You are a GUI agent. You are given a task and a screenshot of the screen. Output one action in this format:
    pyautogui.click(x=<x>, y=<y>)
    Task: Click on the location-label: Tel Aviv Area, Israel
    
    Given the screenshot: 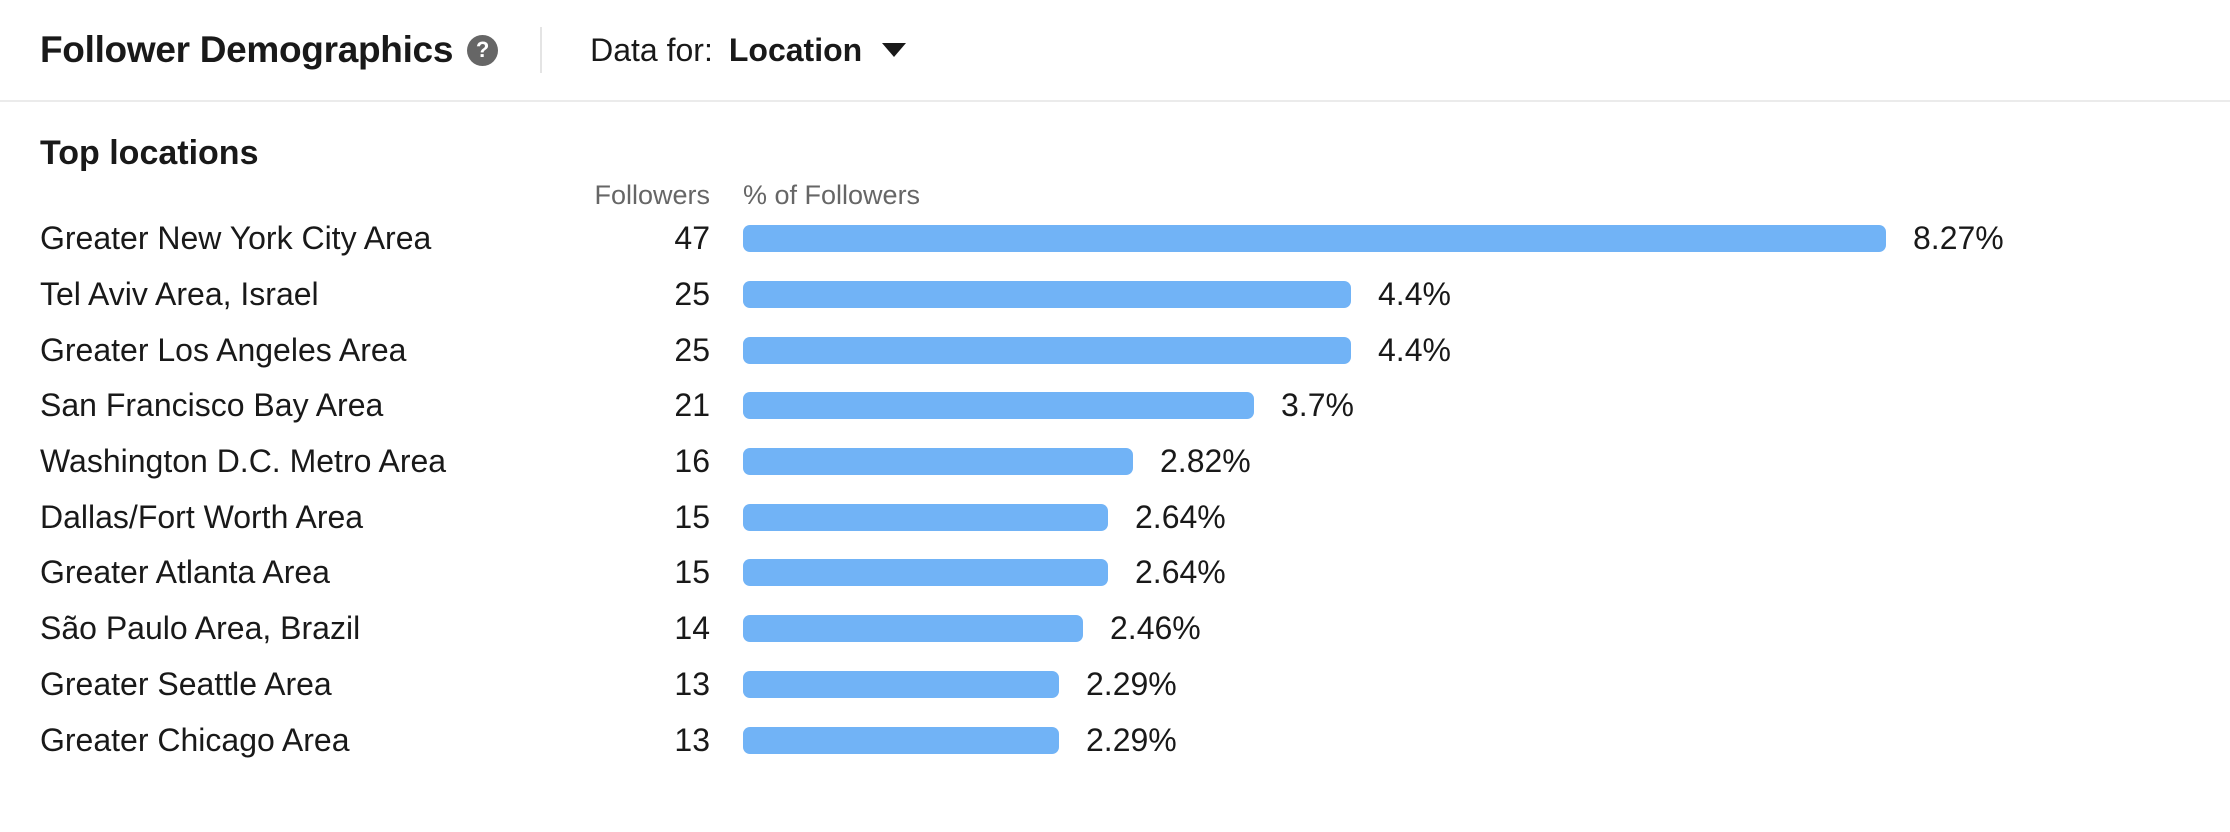 What is the action you would take?
    pyautogui.click(x=179, y=294)
    